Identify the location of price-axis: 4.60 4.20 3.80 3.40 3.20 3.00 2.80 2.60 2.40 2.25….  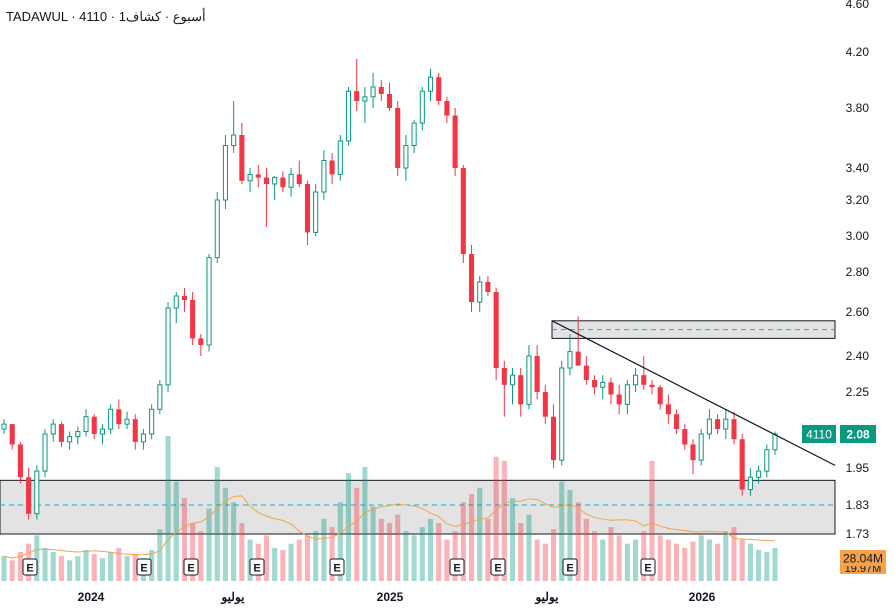
(858, 270).